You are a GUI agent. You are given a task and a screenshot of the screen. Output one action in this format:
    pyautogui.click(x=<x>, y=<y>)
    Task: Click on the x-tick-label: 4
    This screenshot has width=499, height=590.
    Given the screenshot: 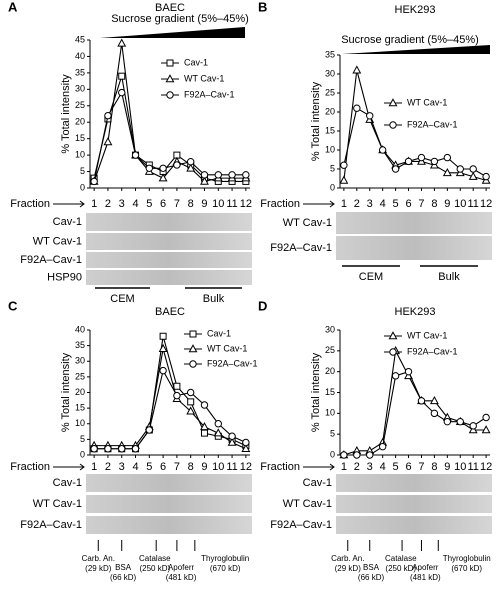 What is the action you would take?
    pyautogui.click(x=383, y=204)
    